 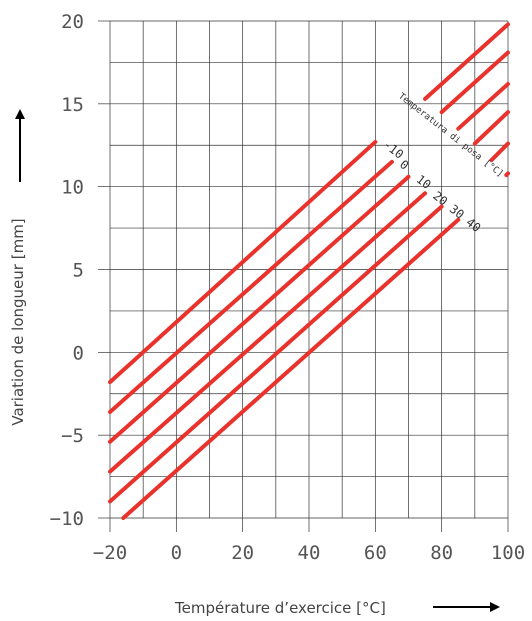 What do you see at coordinates (508, 553) in the screenshot?
I see `x-tick-label: 100` at bounding box center [508, 553].